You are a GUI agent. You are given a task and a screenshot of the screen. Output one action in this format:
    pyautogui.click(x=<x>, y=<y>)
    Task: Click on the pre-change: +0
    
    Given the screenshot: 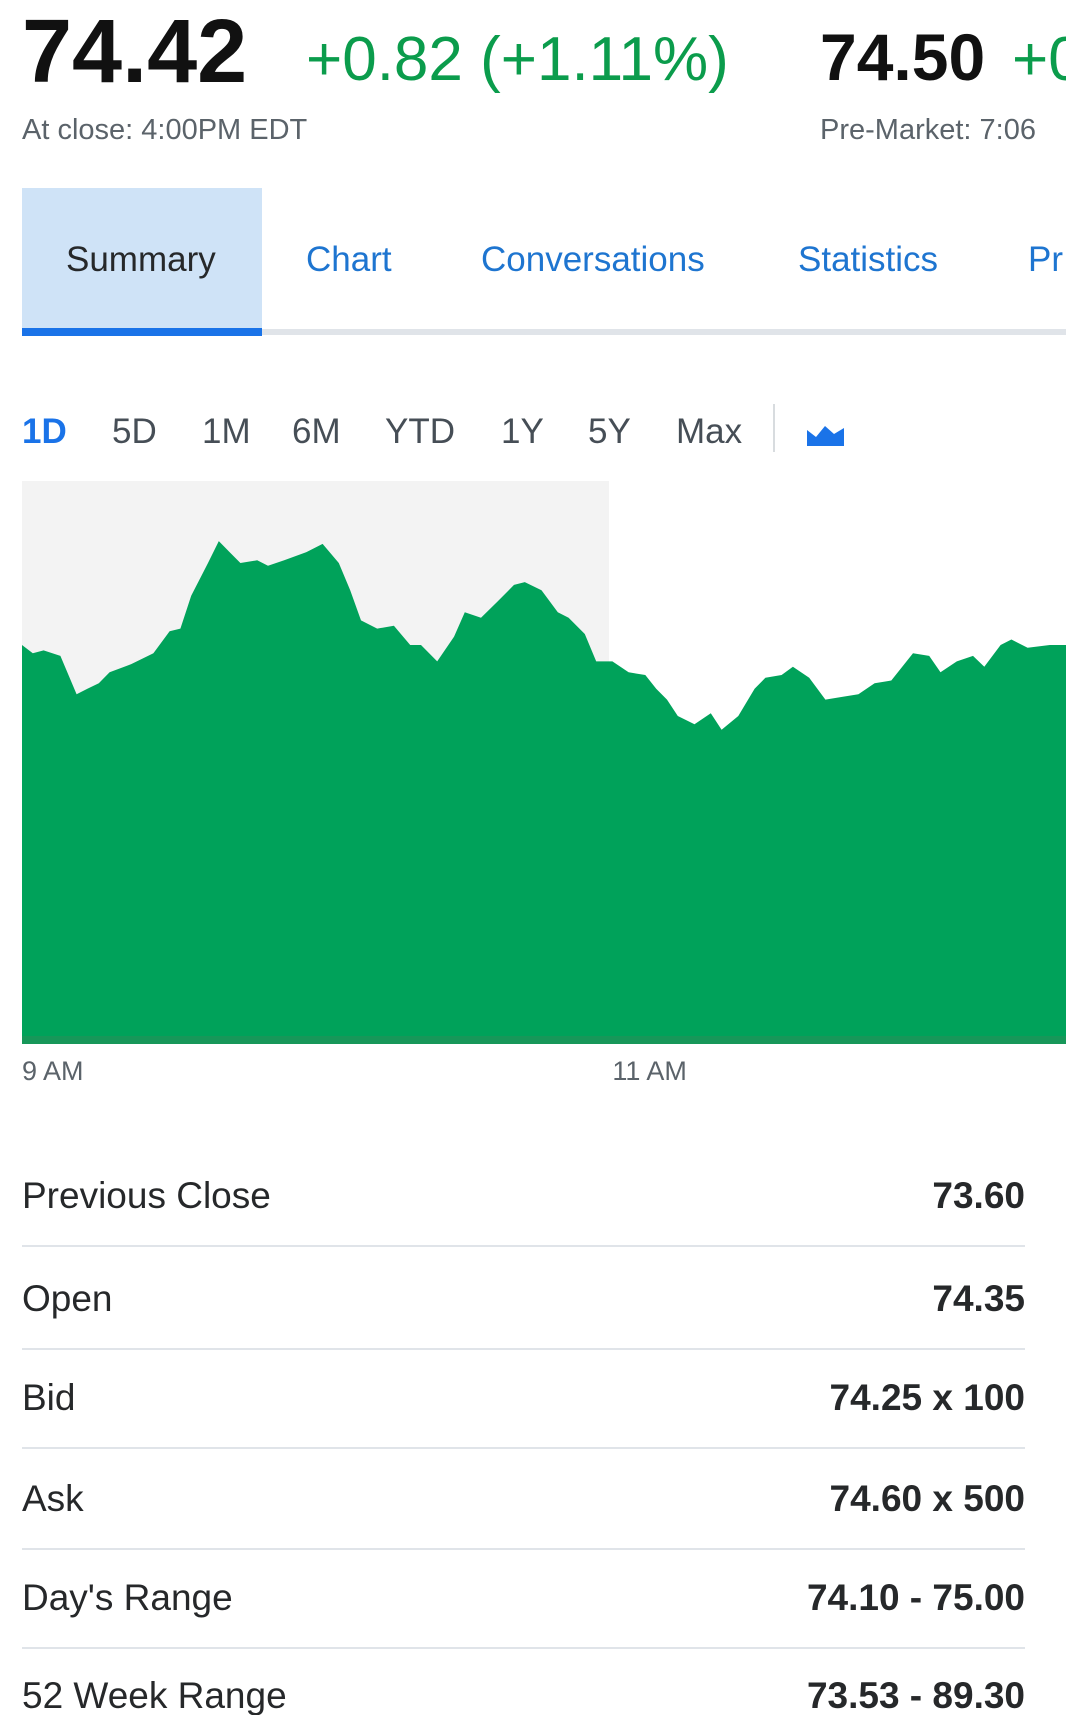 What is the action you would take?
    pyautogui.click(x=1039, y=59)
    